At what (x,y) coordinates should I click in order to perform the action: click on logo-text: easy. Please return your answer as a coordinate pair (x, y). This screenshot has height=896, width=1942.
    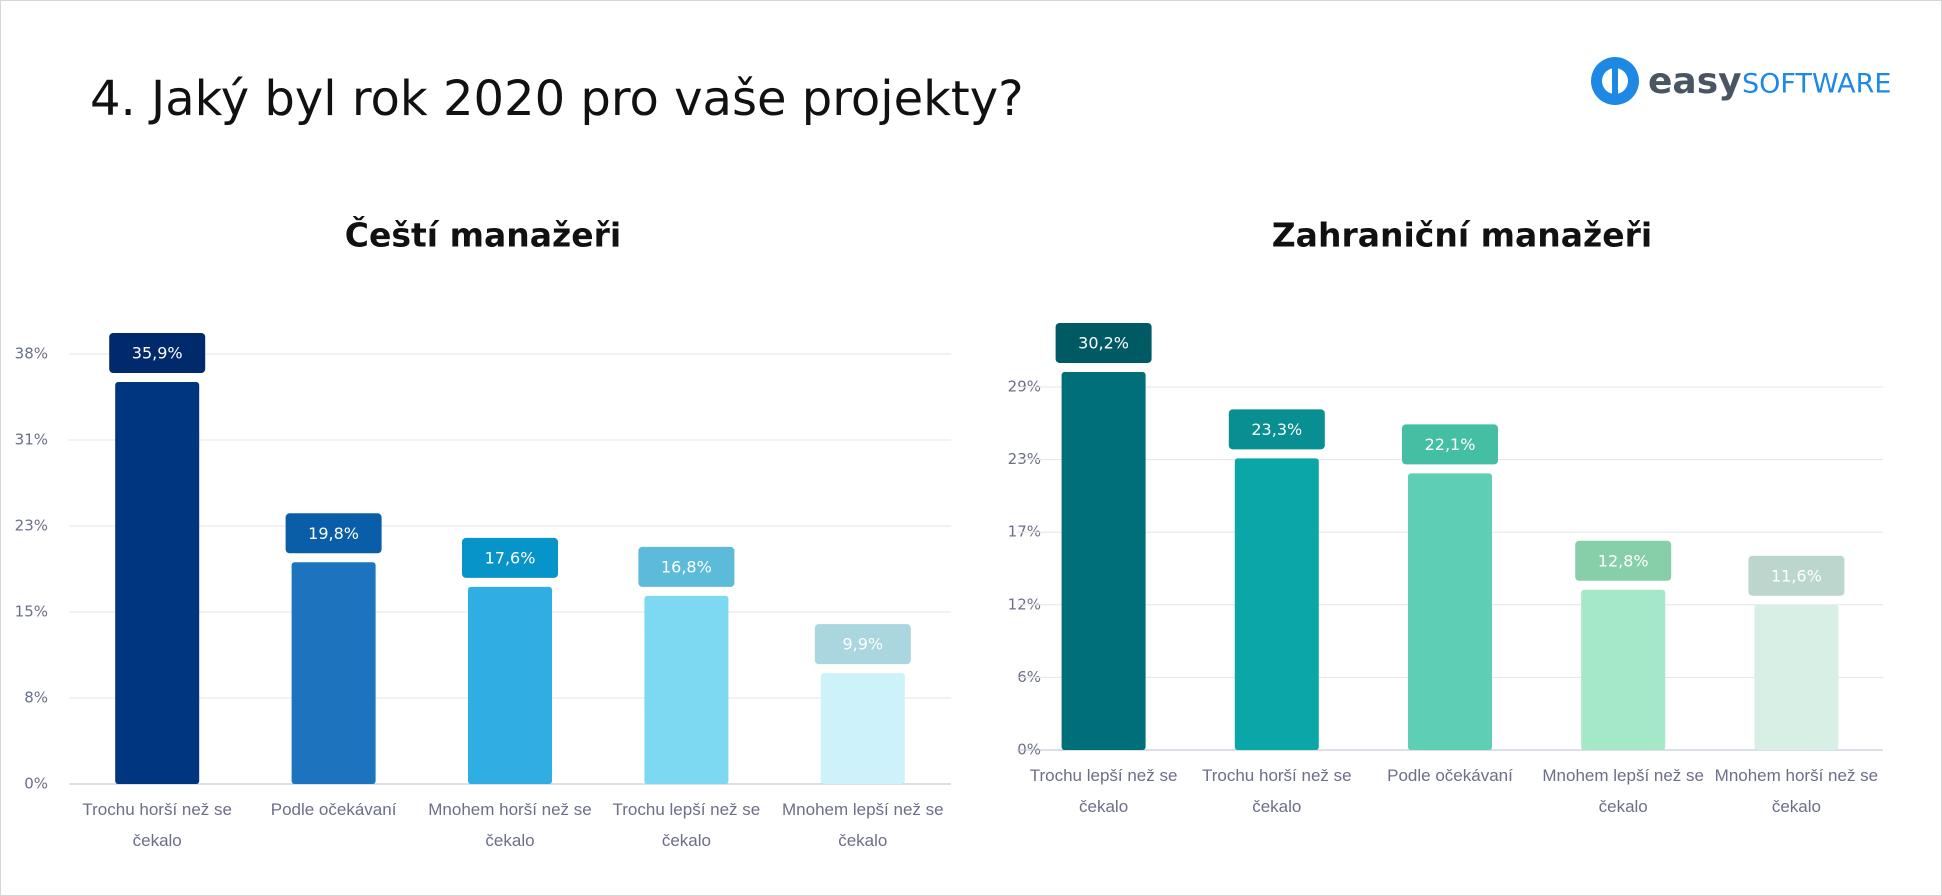
    Looking at the image, I should click on (1695, 81).